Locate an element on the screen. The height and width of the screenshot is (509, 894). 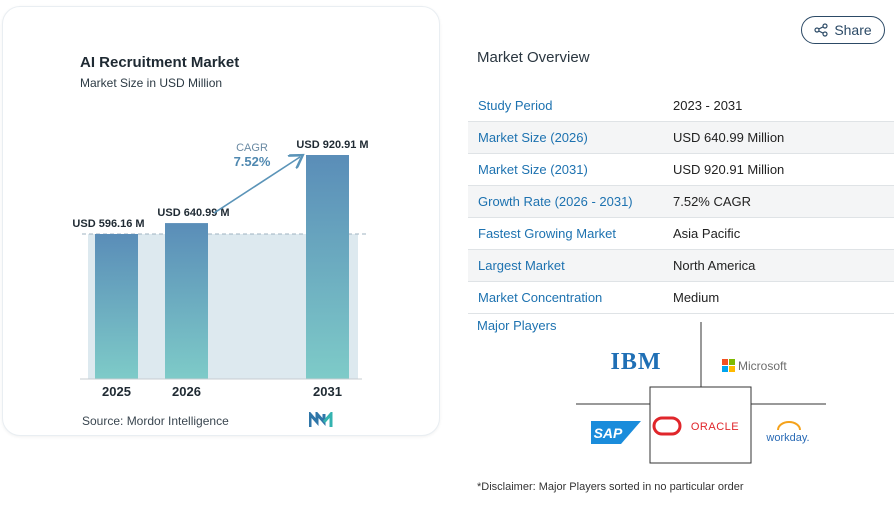
x-tick-2025: 2025 is located at coordinates (116, 391).